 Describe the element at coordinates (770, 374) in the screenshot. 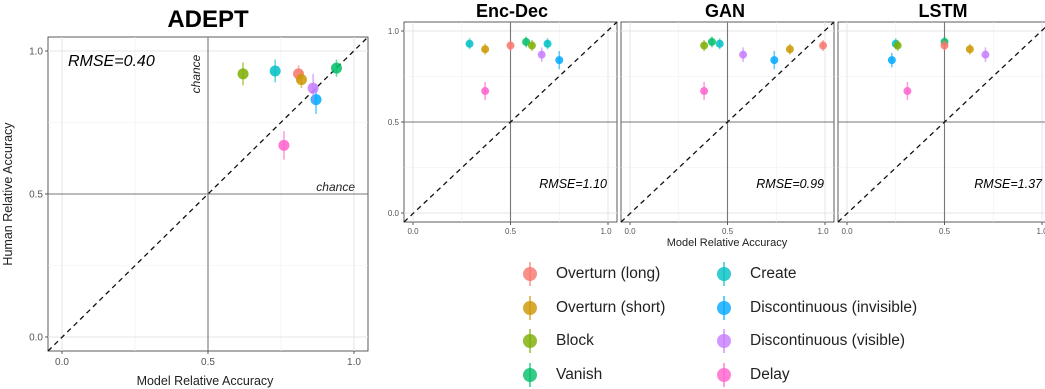

I see `legend-label: Delay` at that location.